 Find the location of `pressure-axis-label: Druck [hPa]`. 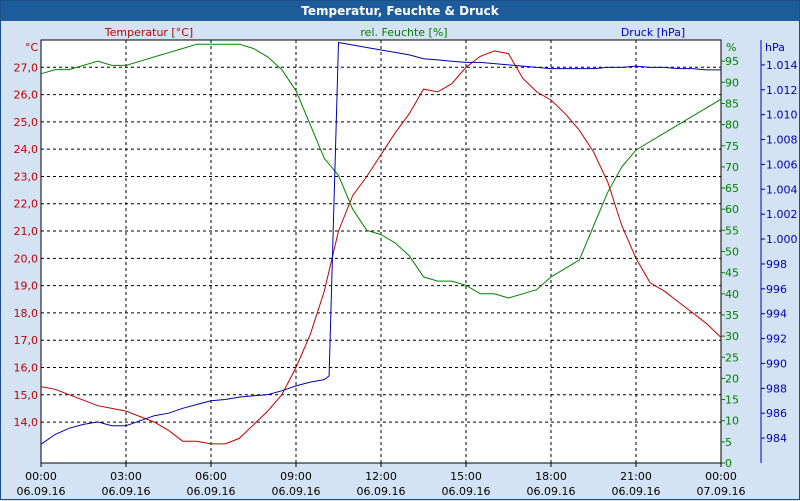

pressure-axis-label: Druck [hPa] is located at coordinates (653, 32).